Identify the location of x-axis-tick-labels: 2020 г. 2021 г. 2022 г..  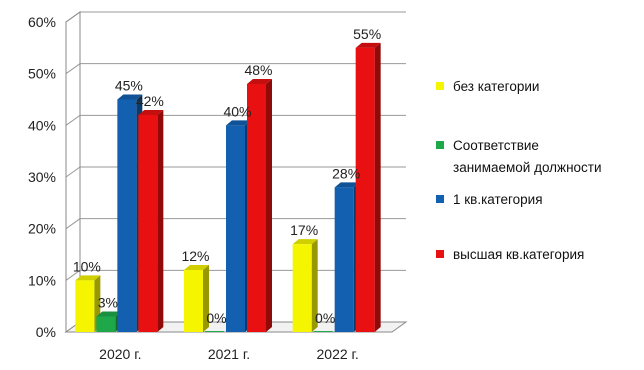
(229, 354).